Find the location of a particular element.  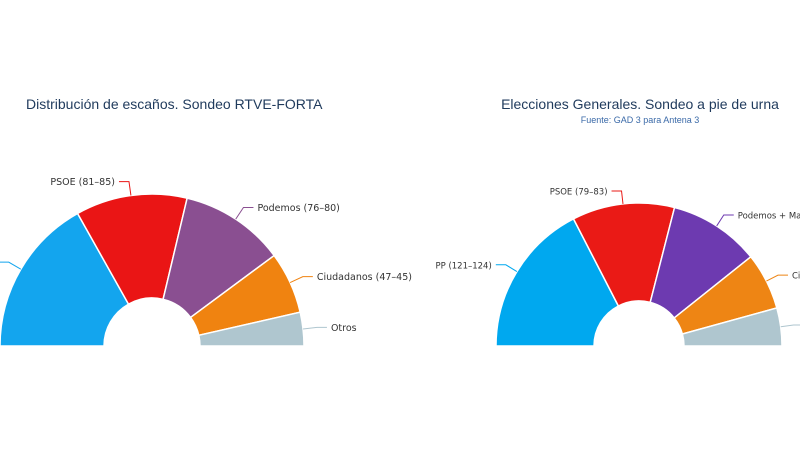

chart-1-slices is located at coordinates (152, 270).